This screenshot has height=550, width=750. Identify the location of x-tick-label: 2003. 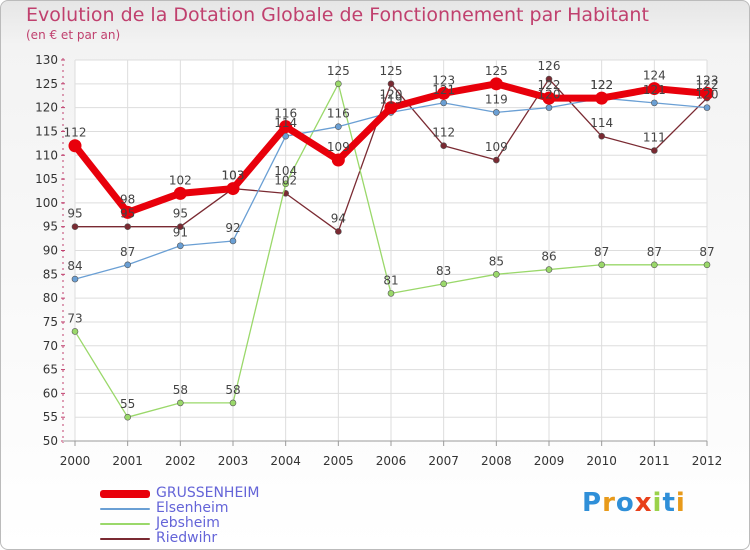
(233, 461).